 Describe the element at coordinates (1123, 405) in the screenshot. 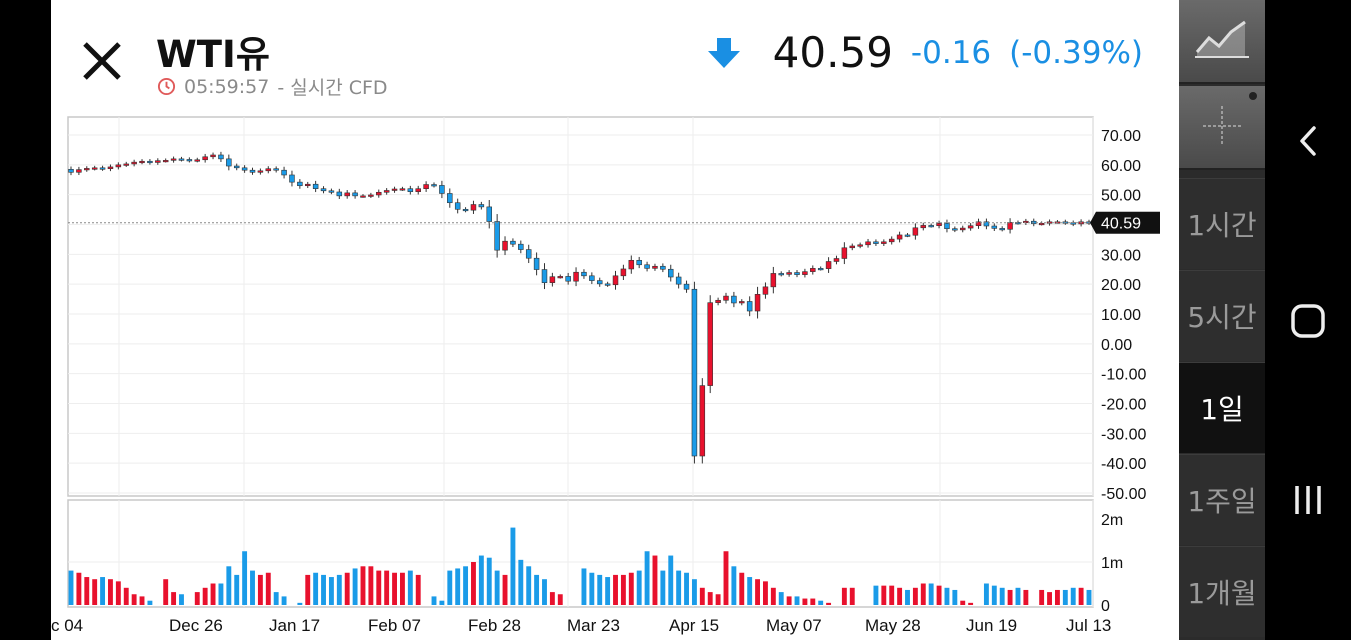

I see `y-tick-label: -20.00` at that location.